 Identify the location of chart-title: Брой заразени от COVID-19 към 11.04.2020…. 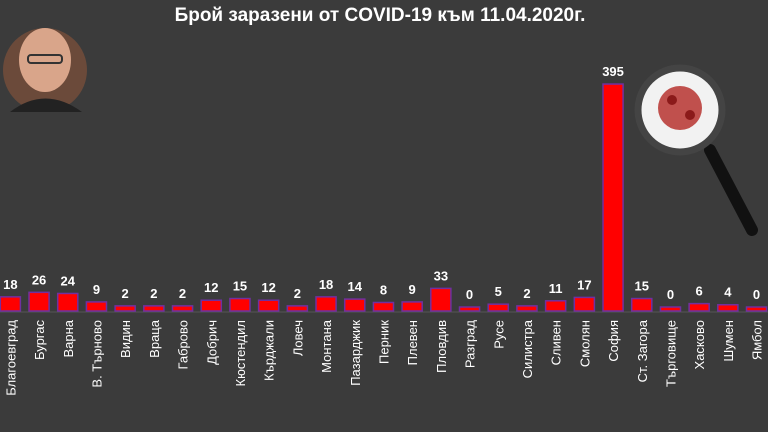
(380, 15).